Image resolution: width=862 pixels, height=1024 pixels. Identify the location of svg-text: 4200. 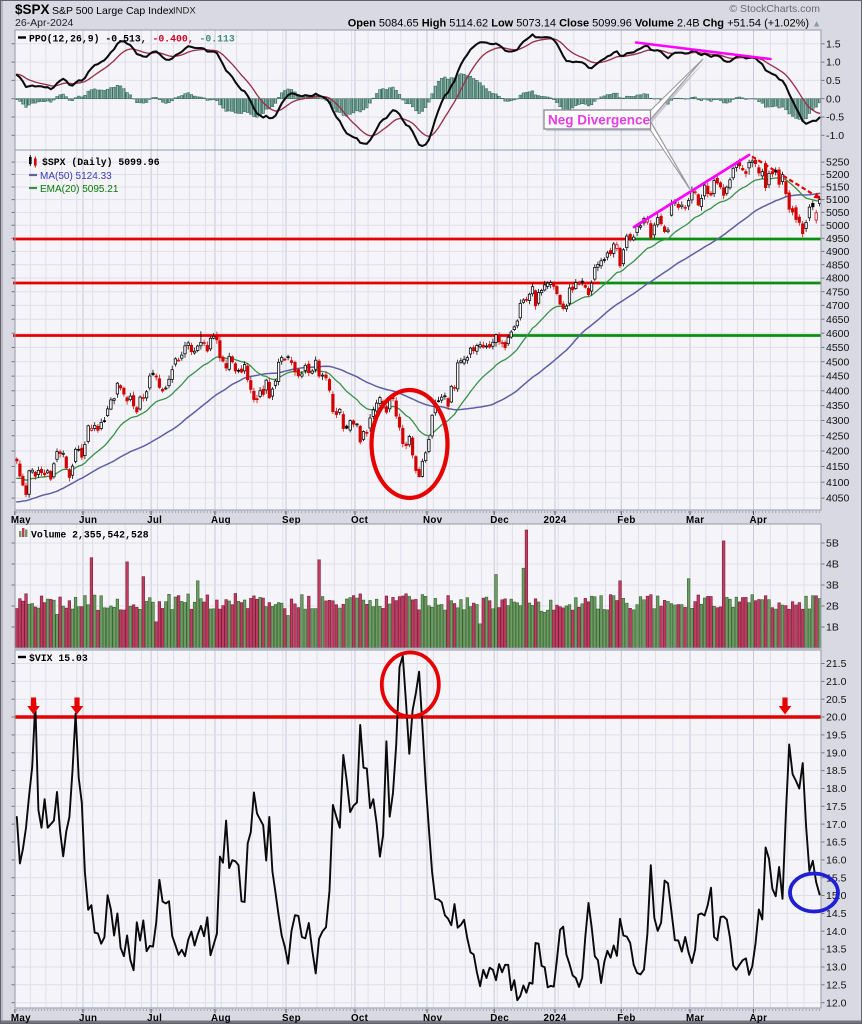
(838, 452).